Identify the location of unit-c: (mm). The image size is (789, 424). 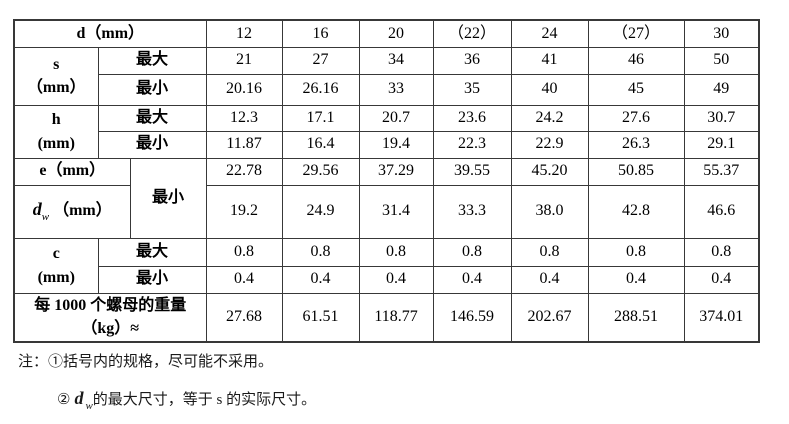
(56, 277).